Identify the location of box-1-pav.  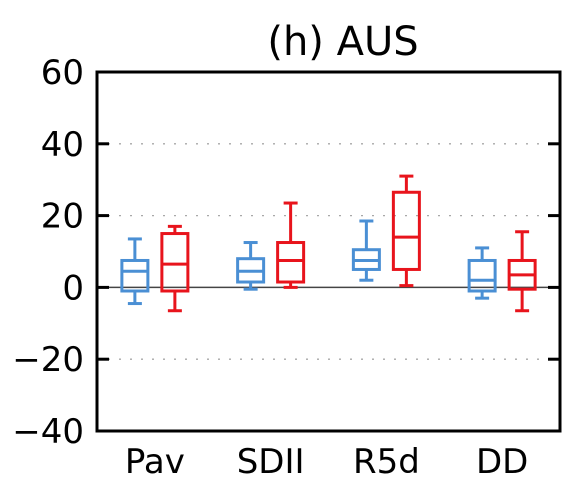
(135, 271).